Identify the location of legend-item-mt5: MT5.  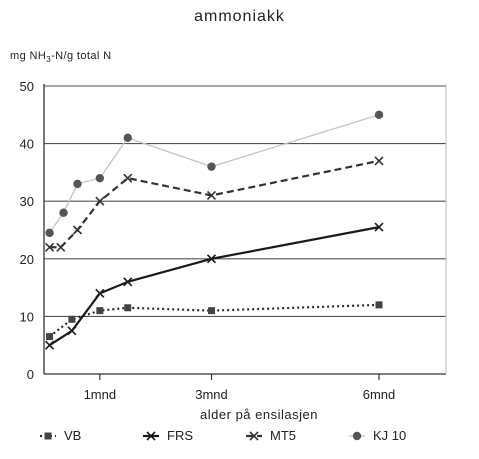
(295, 435).